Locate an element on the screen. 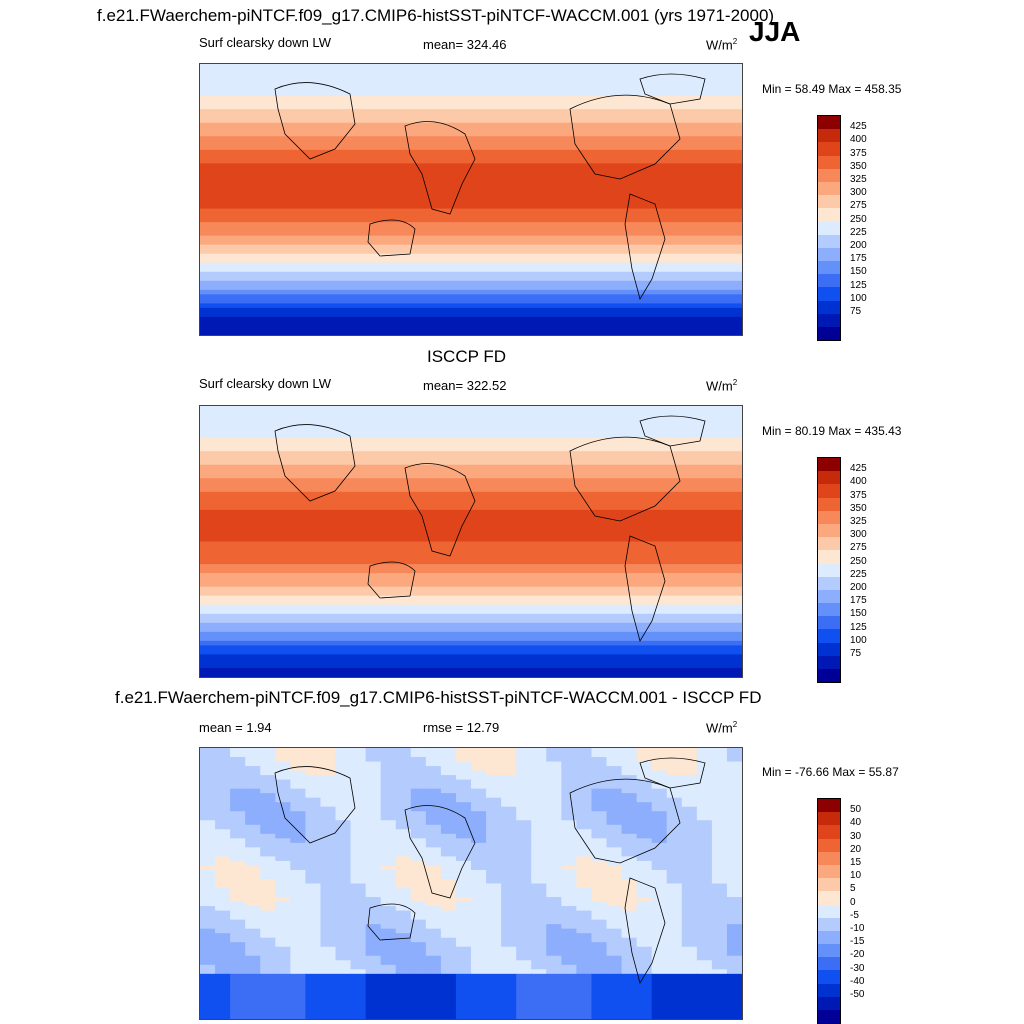 The height and width of the screenshot is (1024, 1024). colorbar-tick-label: -40 is located at coordinates (857, 981).